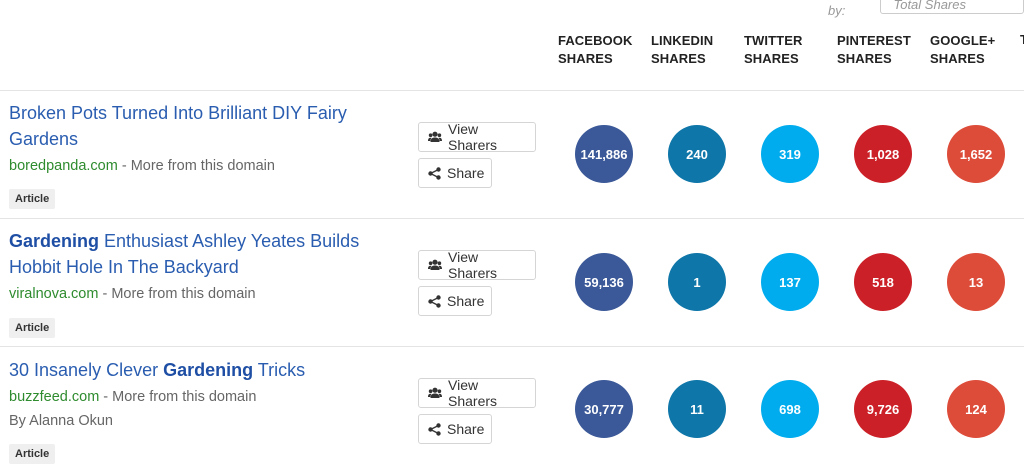  I want to click on facebook-shares-count: 141,886, so click(604, 154).